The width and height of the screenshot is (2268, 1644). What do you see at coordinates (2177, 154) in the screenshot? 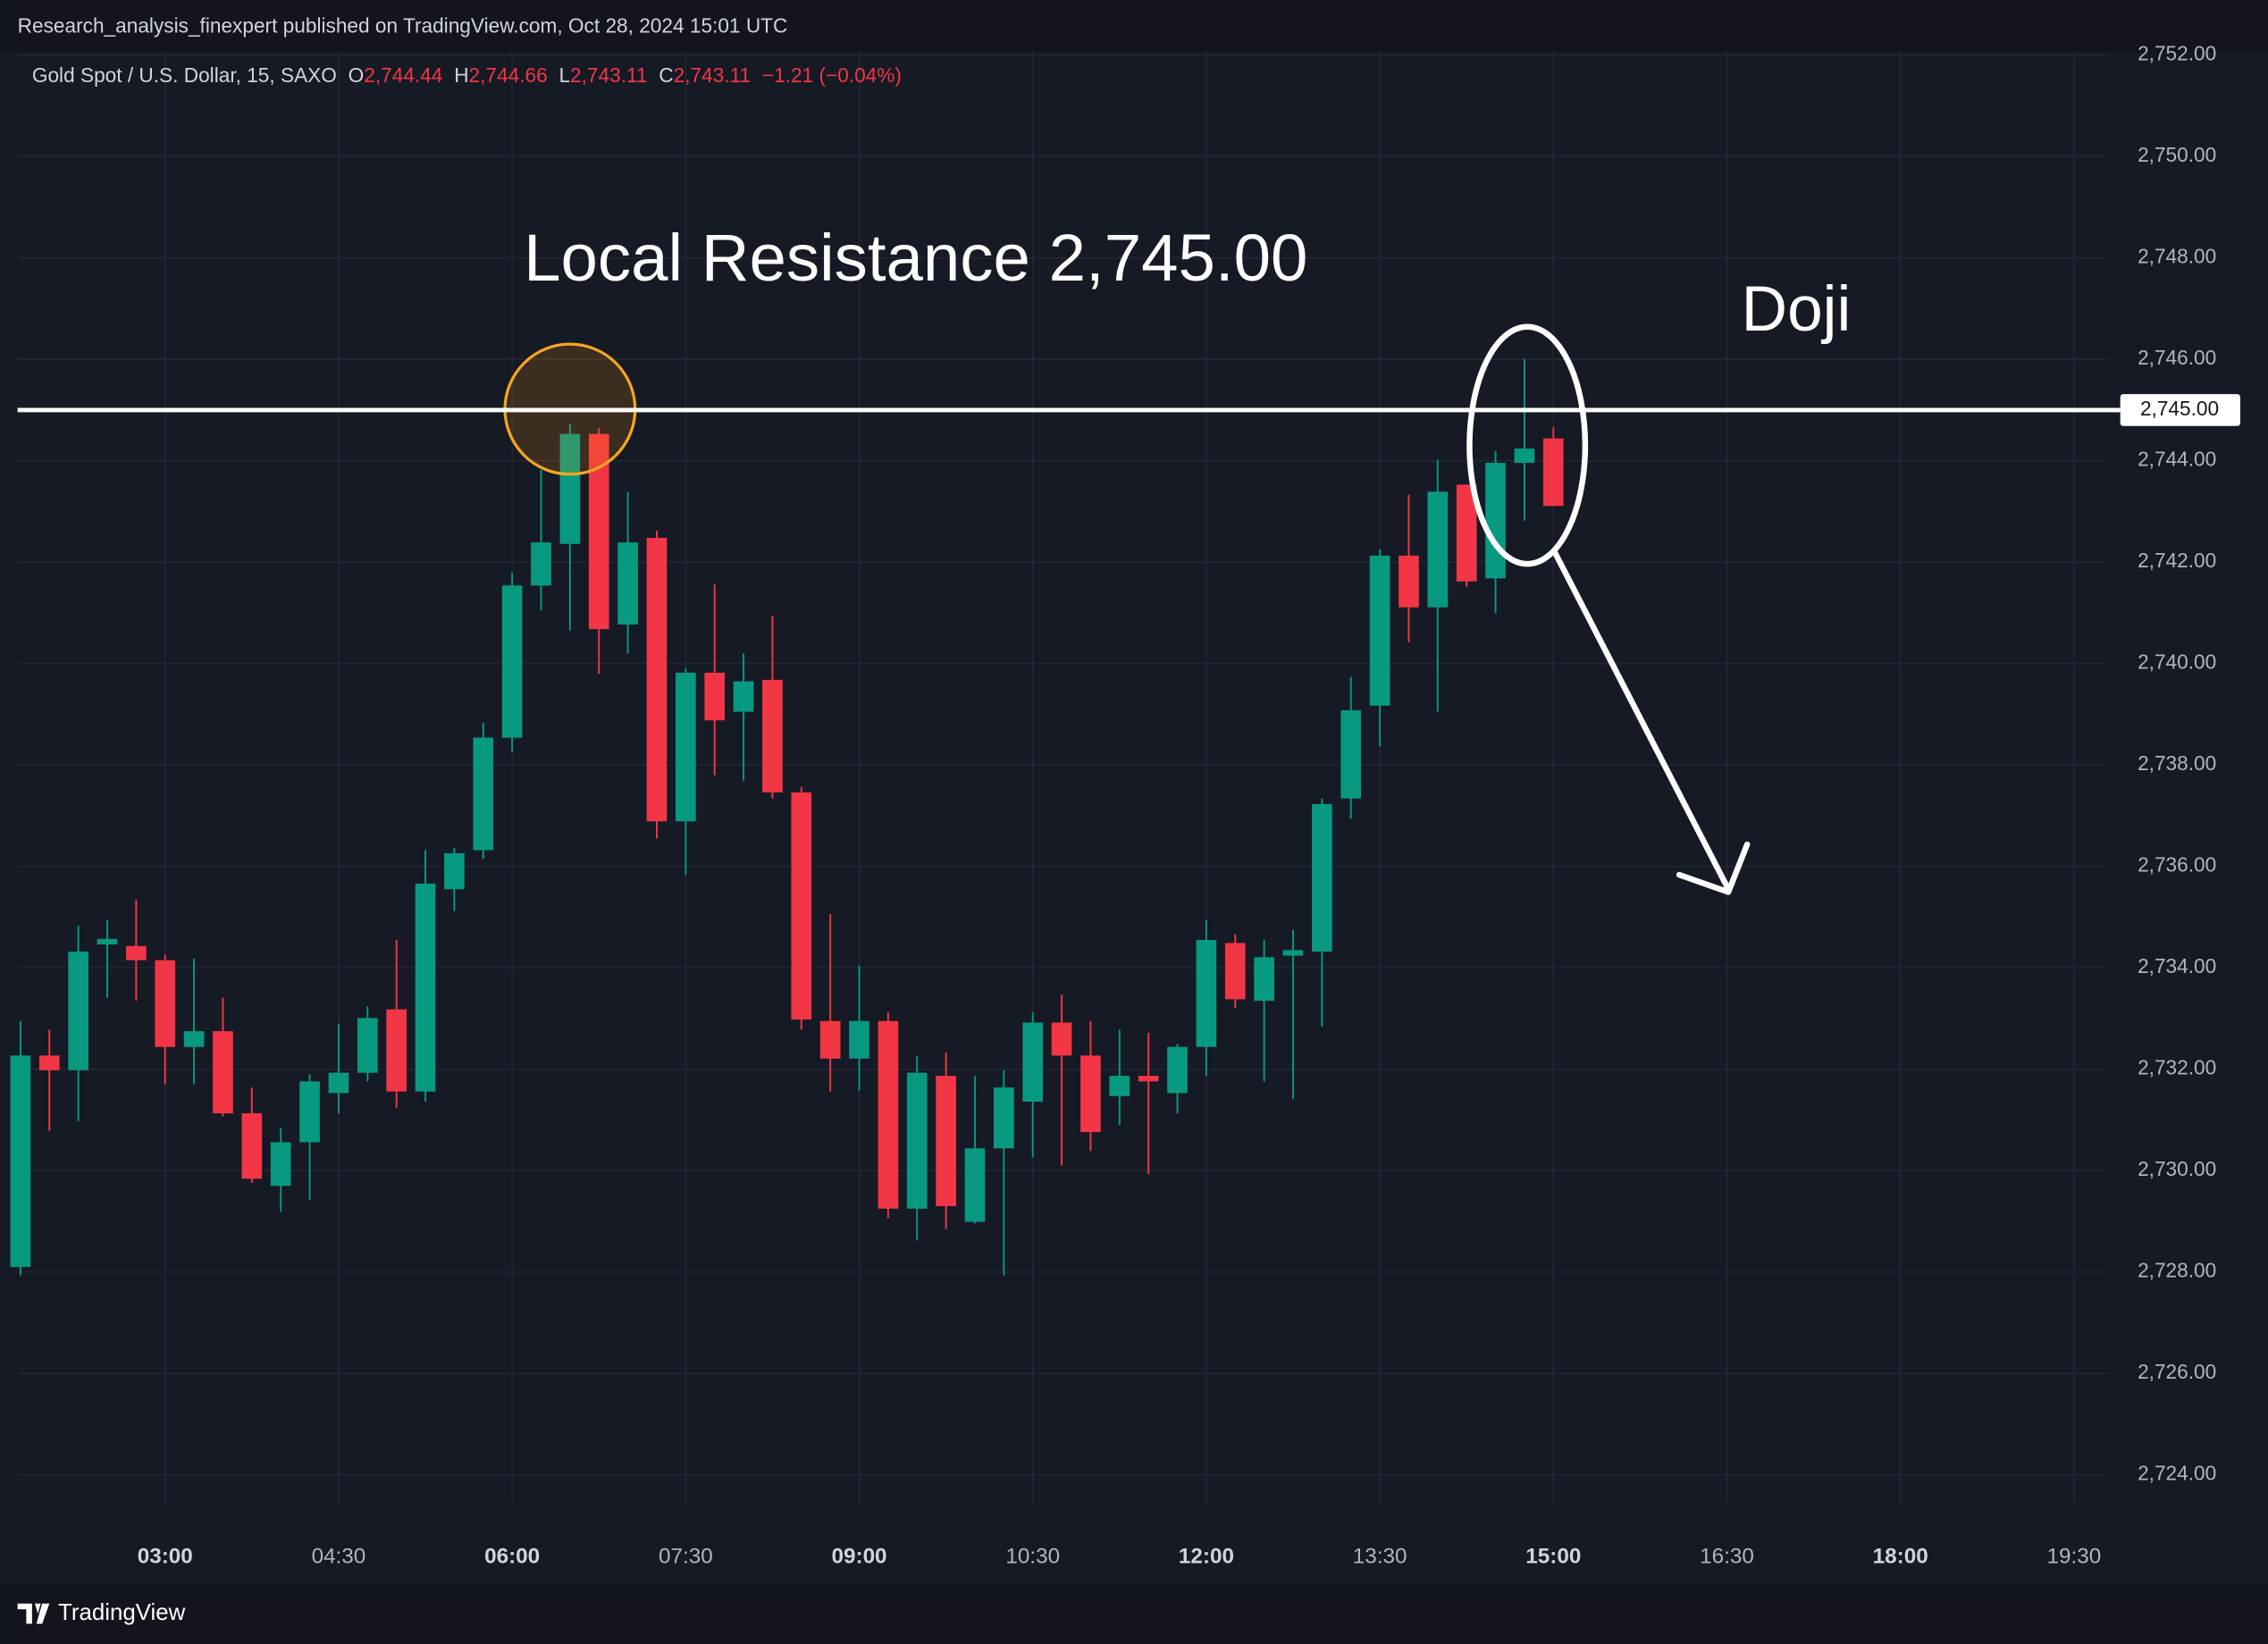
I see `y-tick-label: 2,750.00` at bounding box center [2177, 154].